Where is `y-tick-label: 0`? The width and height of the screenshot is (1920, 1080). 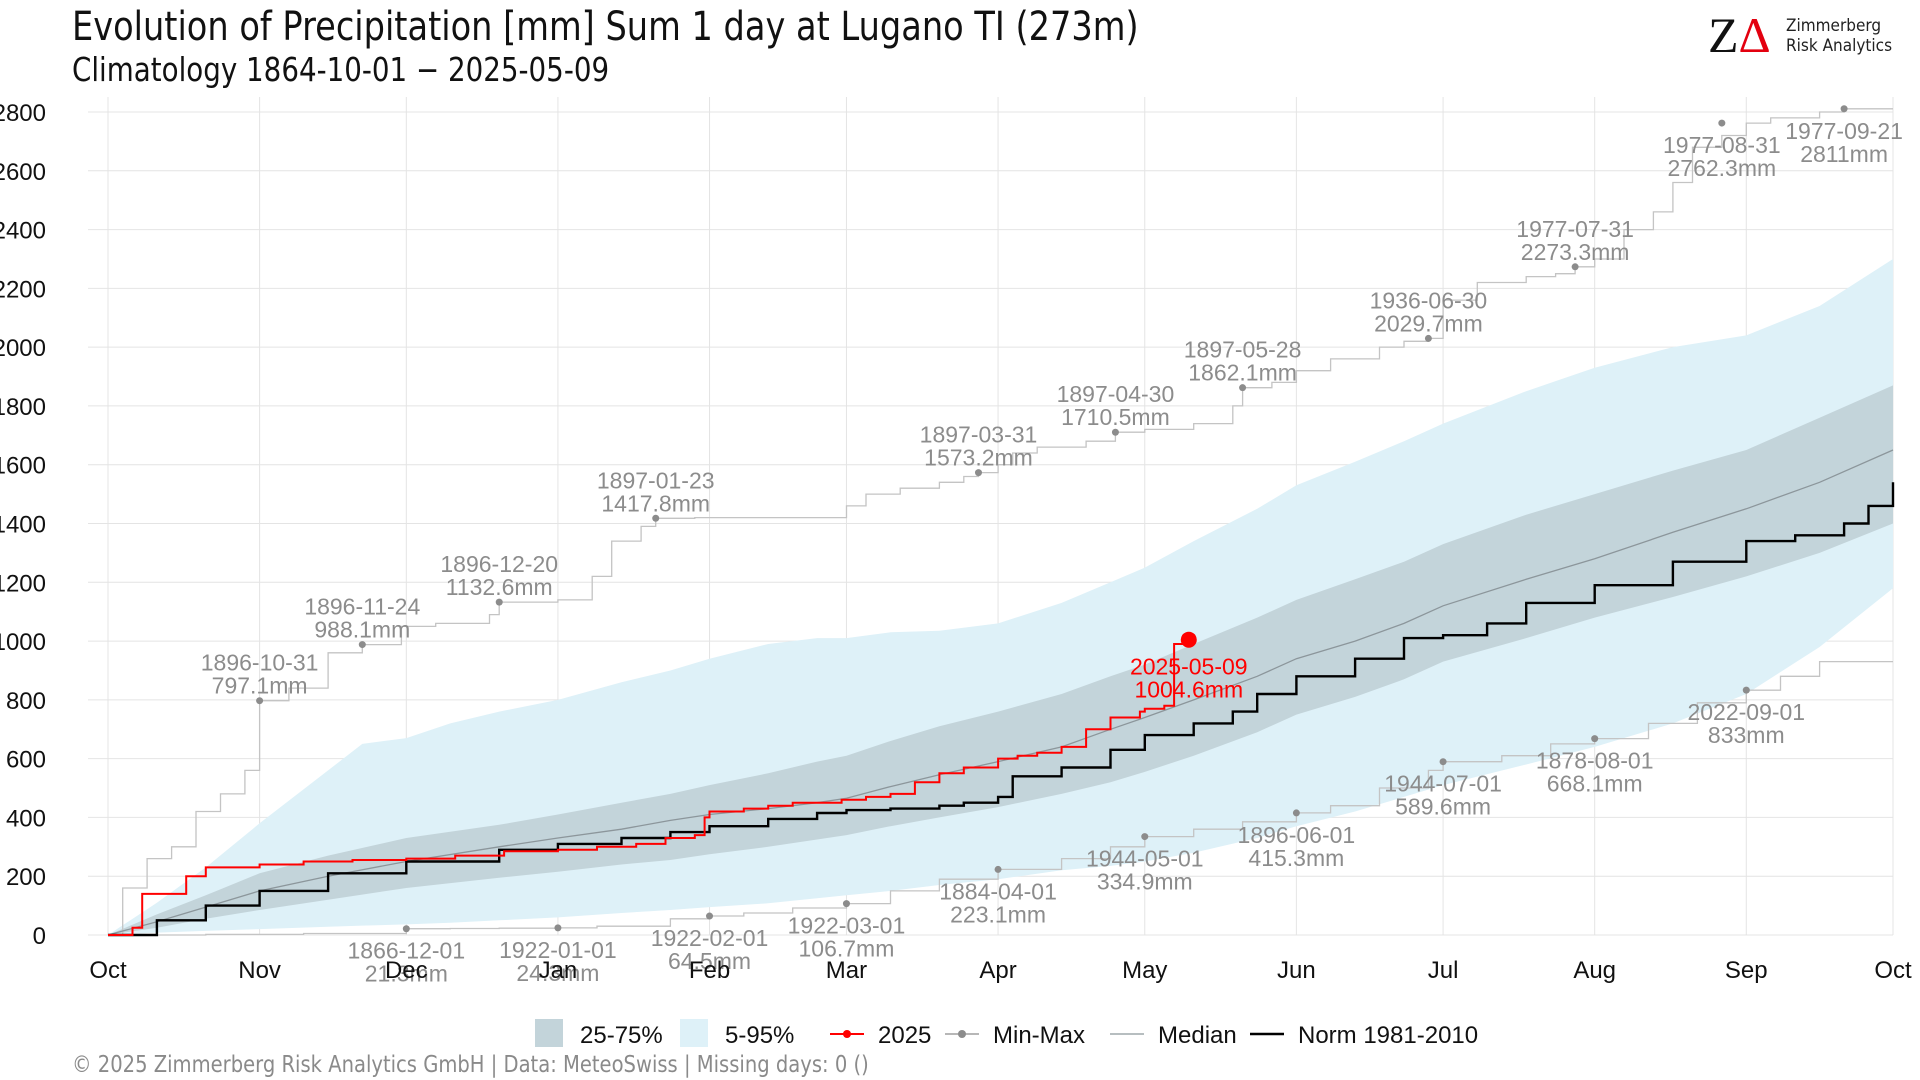 y-tick-label: 0 is located at coordinates (39, 936).